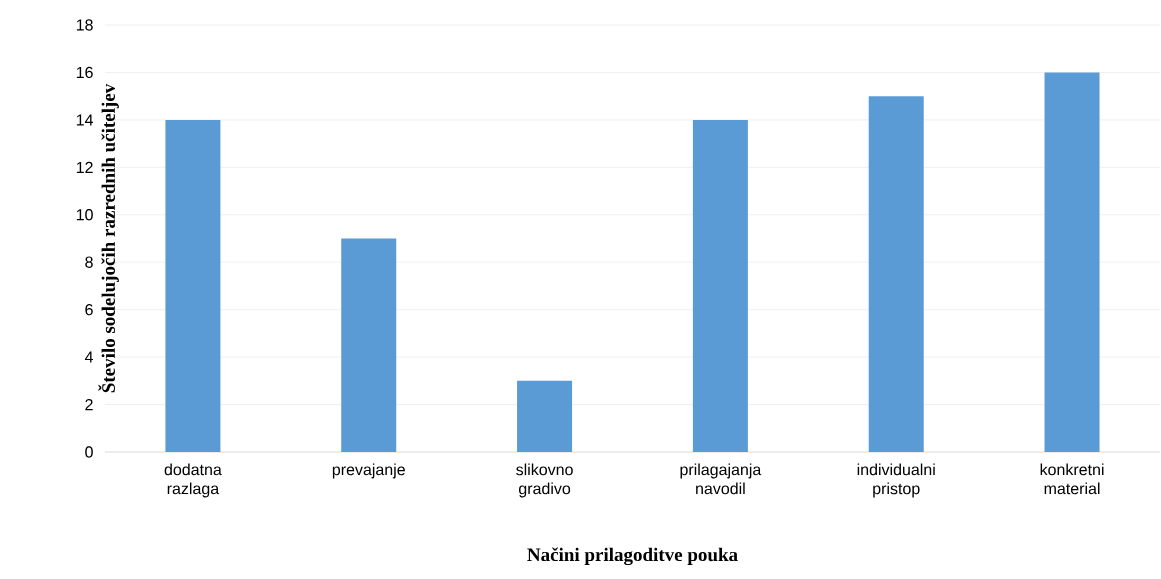  What do you see at coordinates (108, 238) in the screenshot?
I see `y-axis-title: Število sodelujočih razrednih učiteljev` at bounding box center [108, 238].